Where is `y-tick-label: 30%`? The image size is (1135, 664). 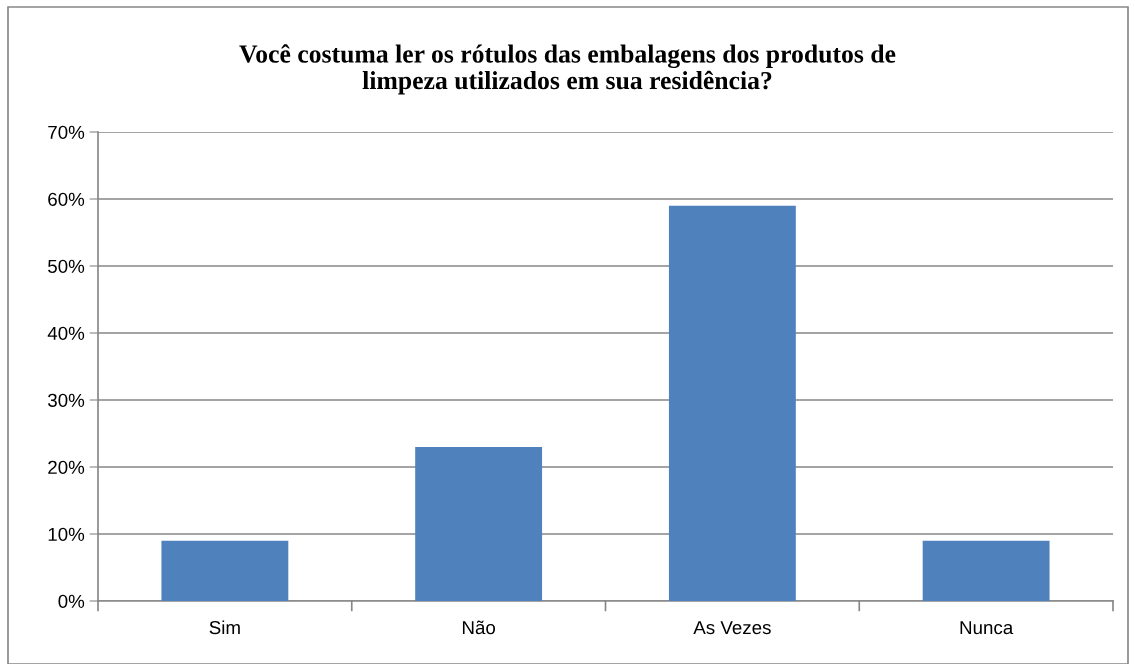
y-tick-label: 30% is located at coordinates (66, 400).